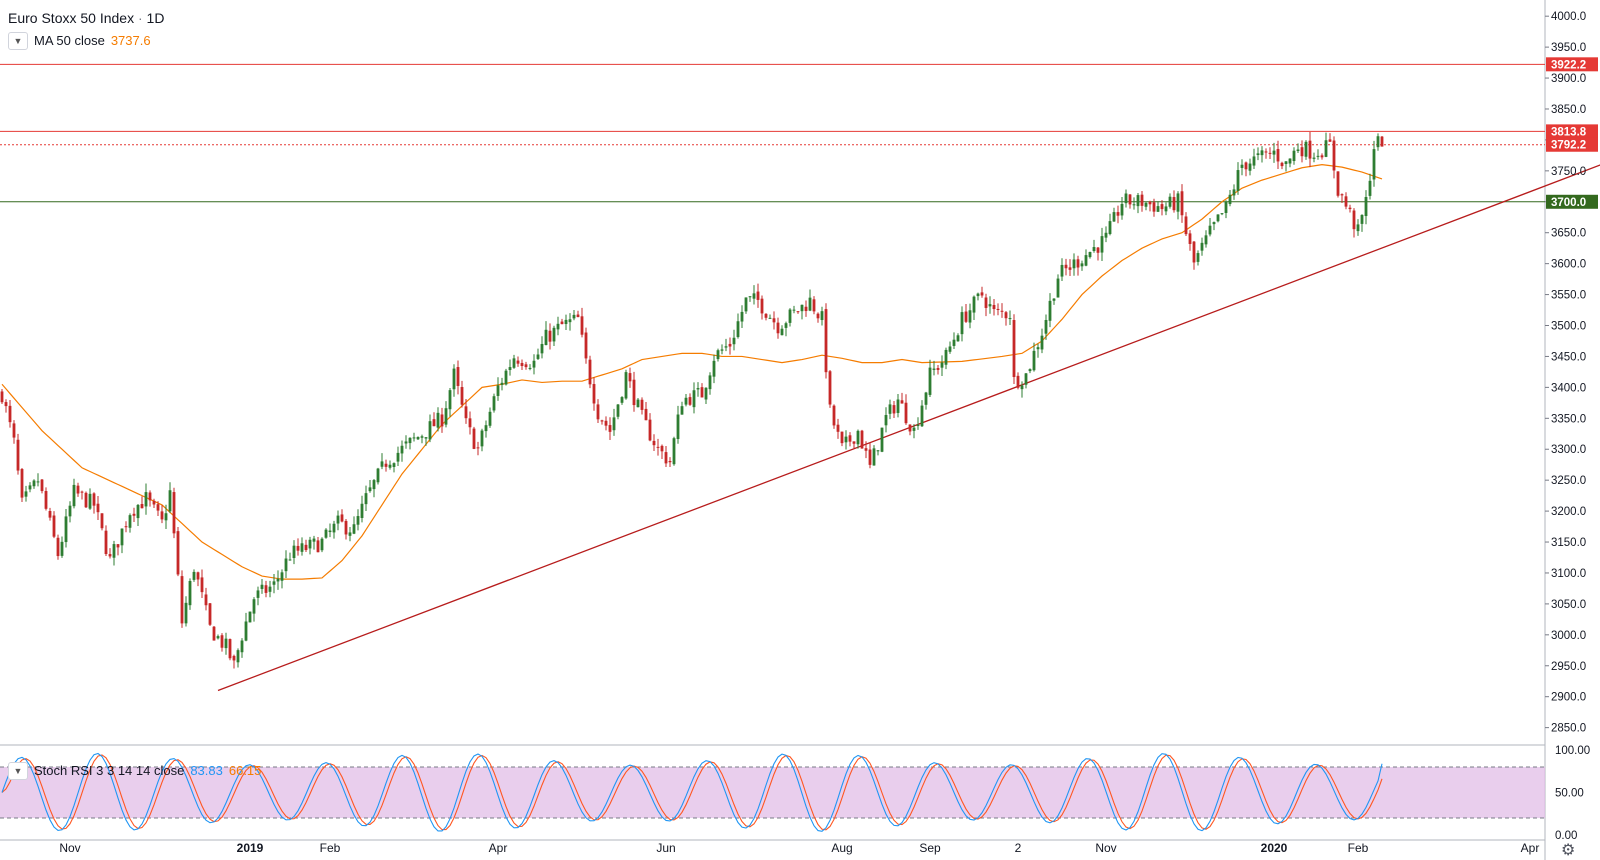  I want to click on gear-icon: ⚙, so click(1568, 850).